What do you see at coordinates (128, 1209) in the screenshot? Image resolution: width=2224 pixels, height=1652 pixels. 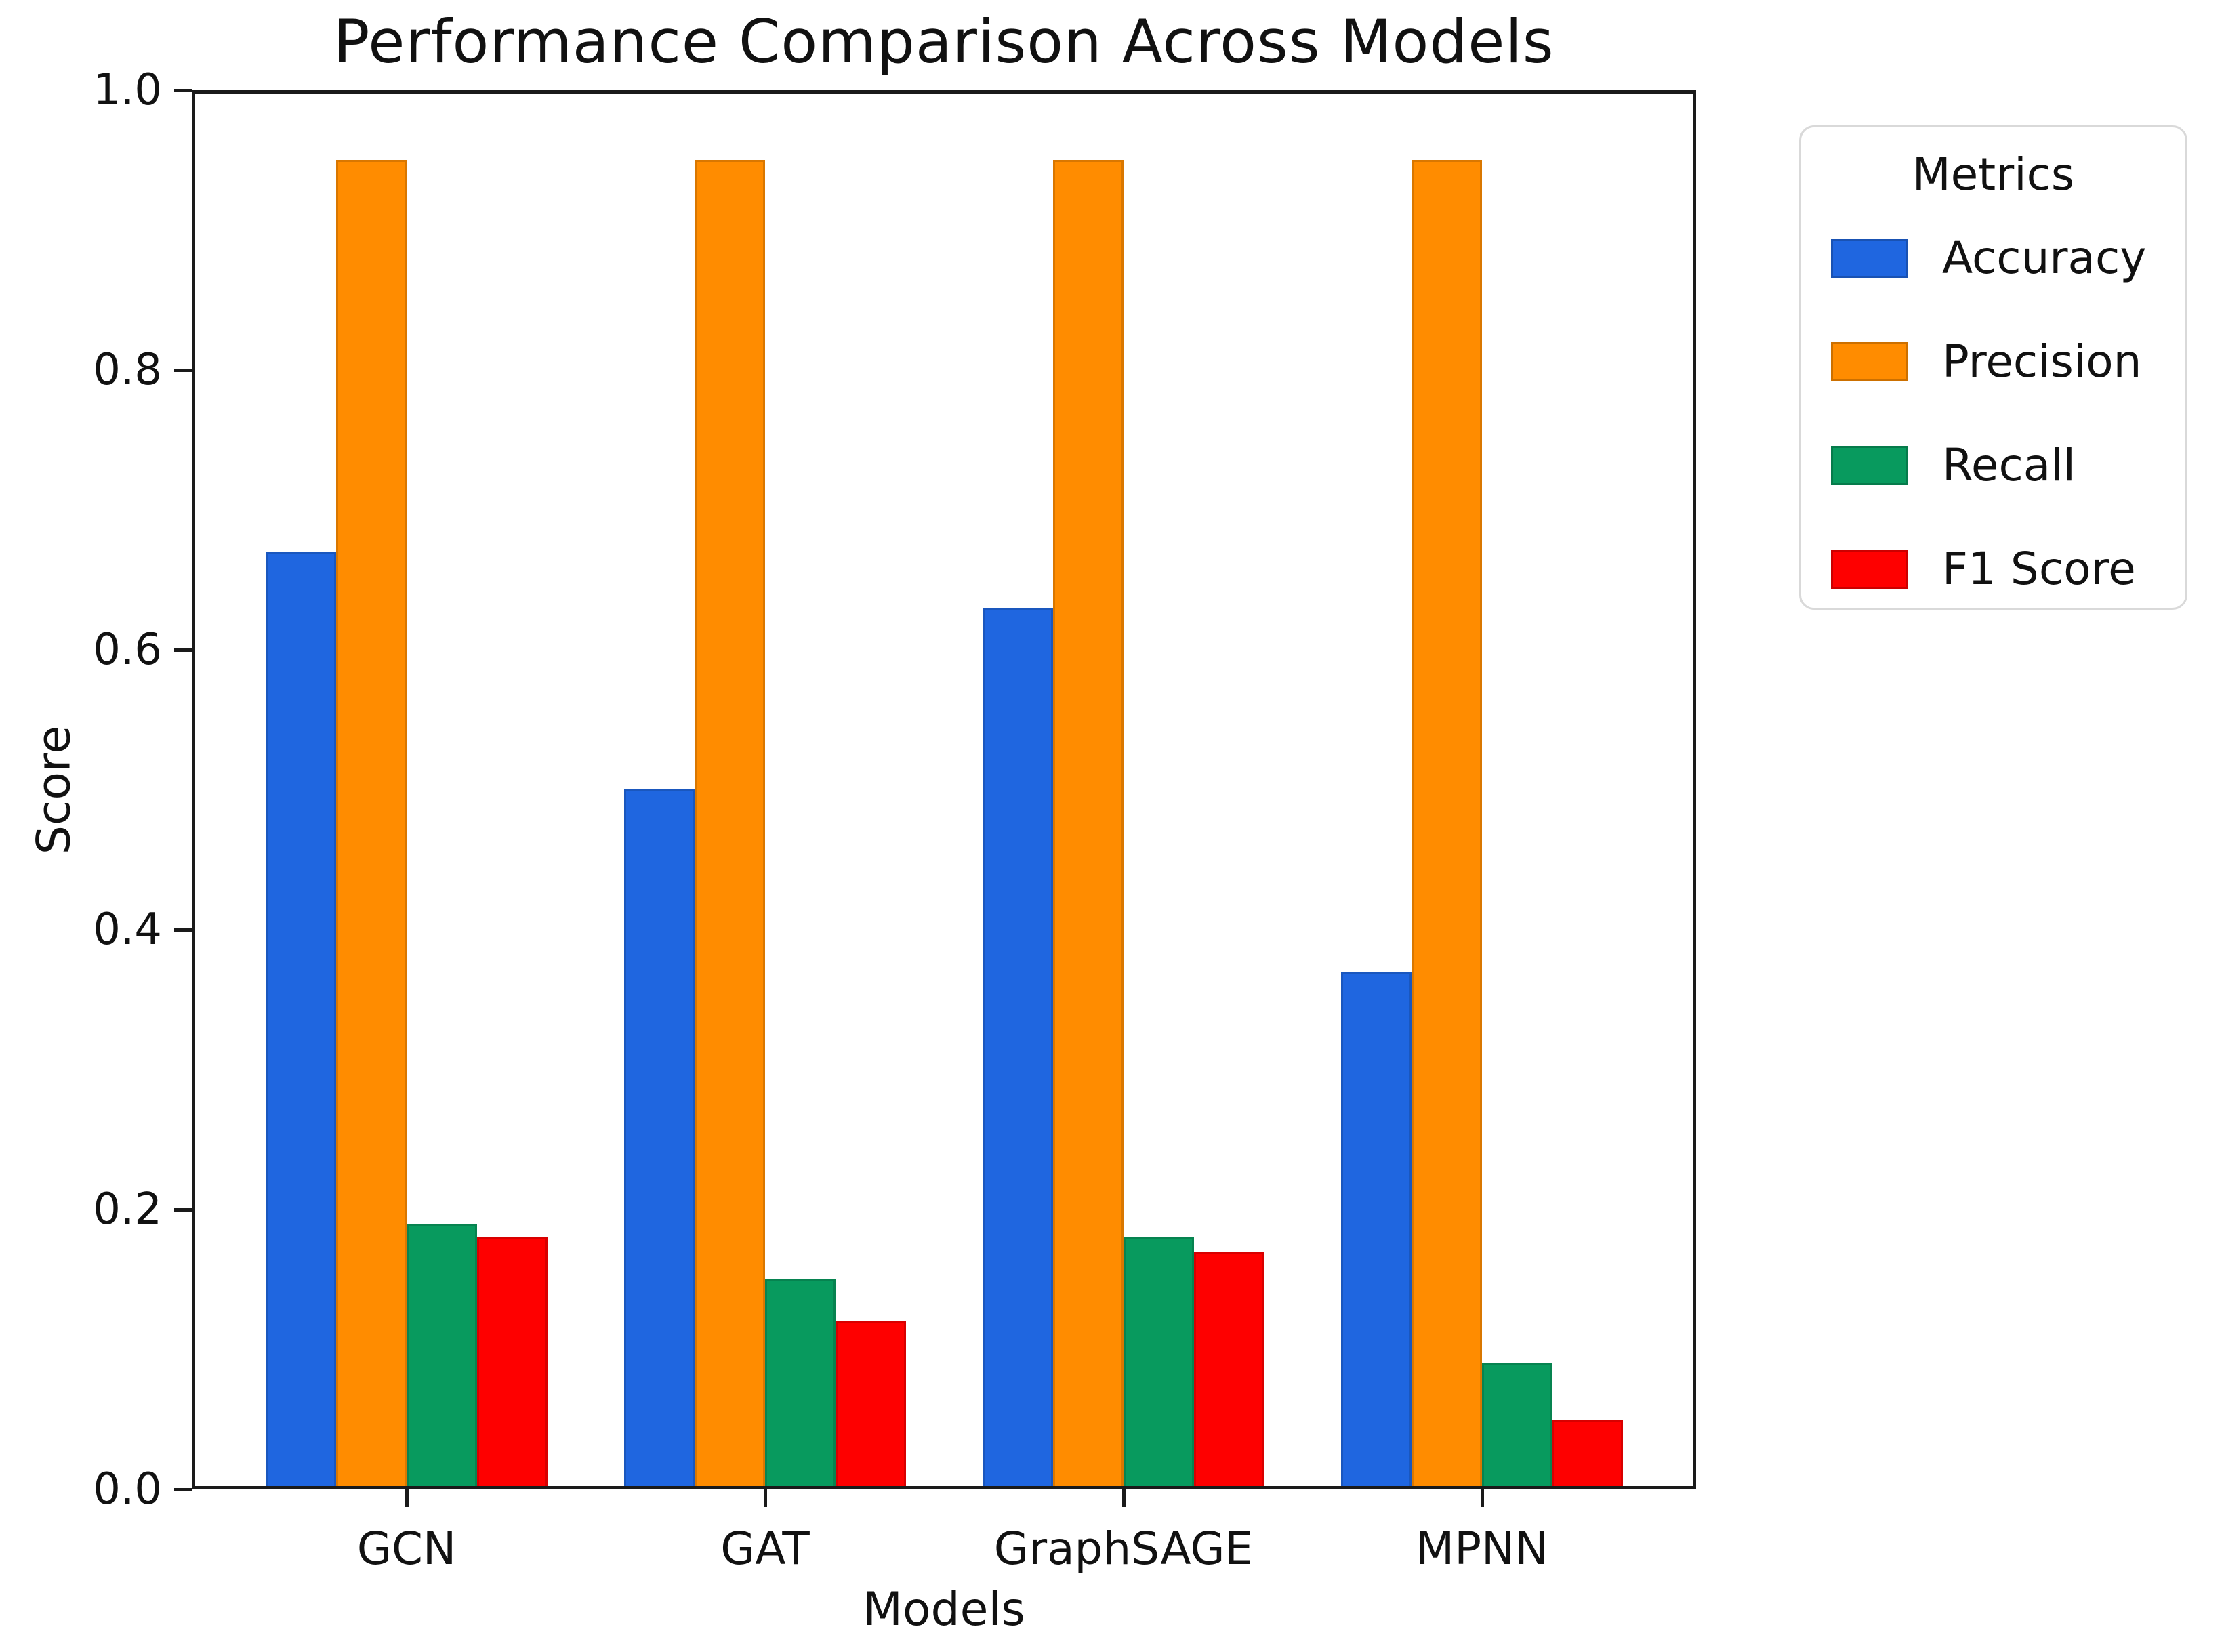 I see `y-tick-label-0.2: 0.2` at bounding box center [128, 1209].